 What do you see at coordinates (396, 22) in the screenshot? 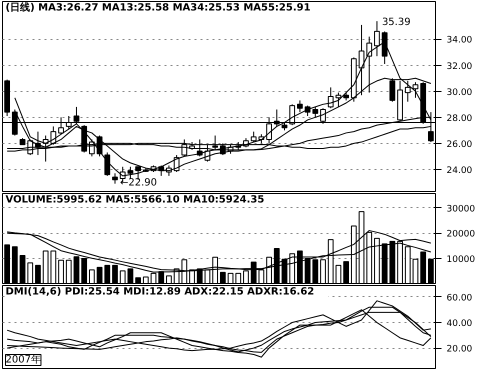
I see `annotation: 35.39` at bounding box center [396, 22].